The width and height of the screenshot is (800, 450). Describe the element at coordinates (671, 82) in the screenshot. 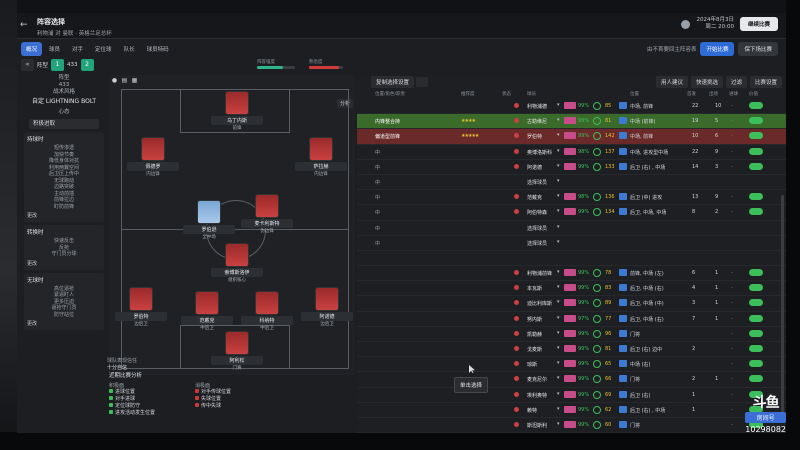

I see `suggest-button: 用人建议` at that location.